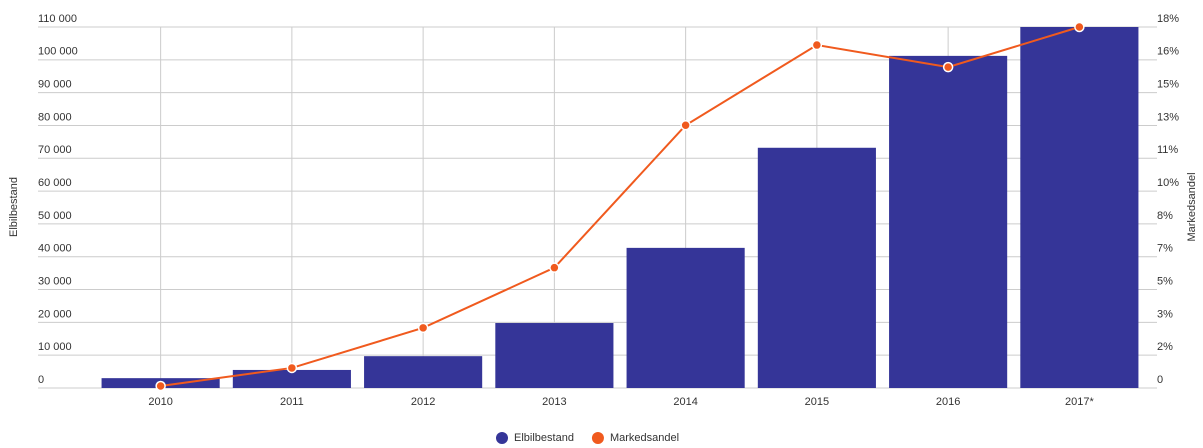 The image size is (1203, 448). Describe the element at coordinates (14, 207) in the screenshot. I see `y-axis-title: Elbilbestand` at that location.